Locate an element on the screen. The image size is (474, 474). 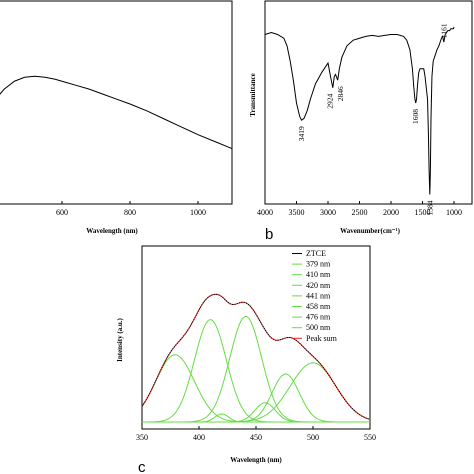
panel-c-legend-label-0: ZTCE is located at coordinates (316, 253).